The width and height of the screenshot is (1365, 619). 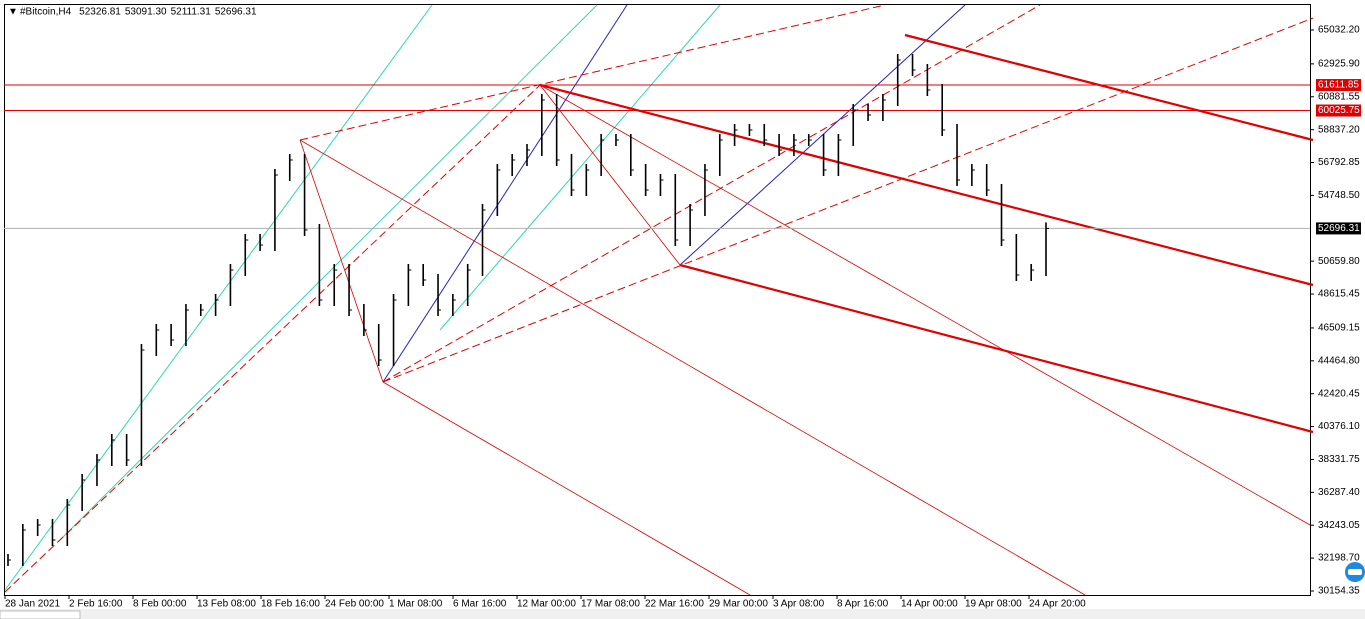 I want to click on x-tick-label: 6 Mar 16:00, so click(x=480, y=604).